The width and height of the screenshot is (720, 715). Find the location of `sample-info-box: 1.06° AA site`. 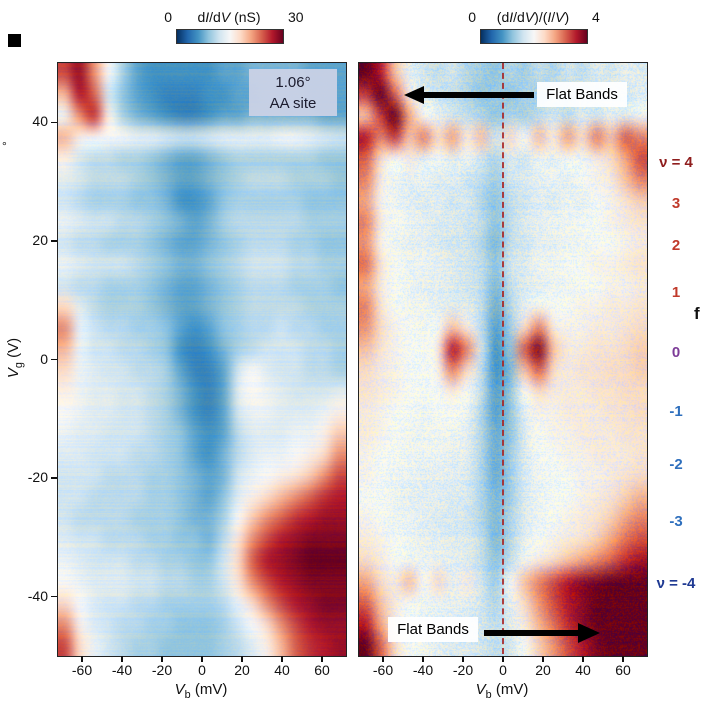

sample-info-box: 1.06° AA site is located at coordinates (293, 92).